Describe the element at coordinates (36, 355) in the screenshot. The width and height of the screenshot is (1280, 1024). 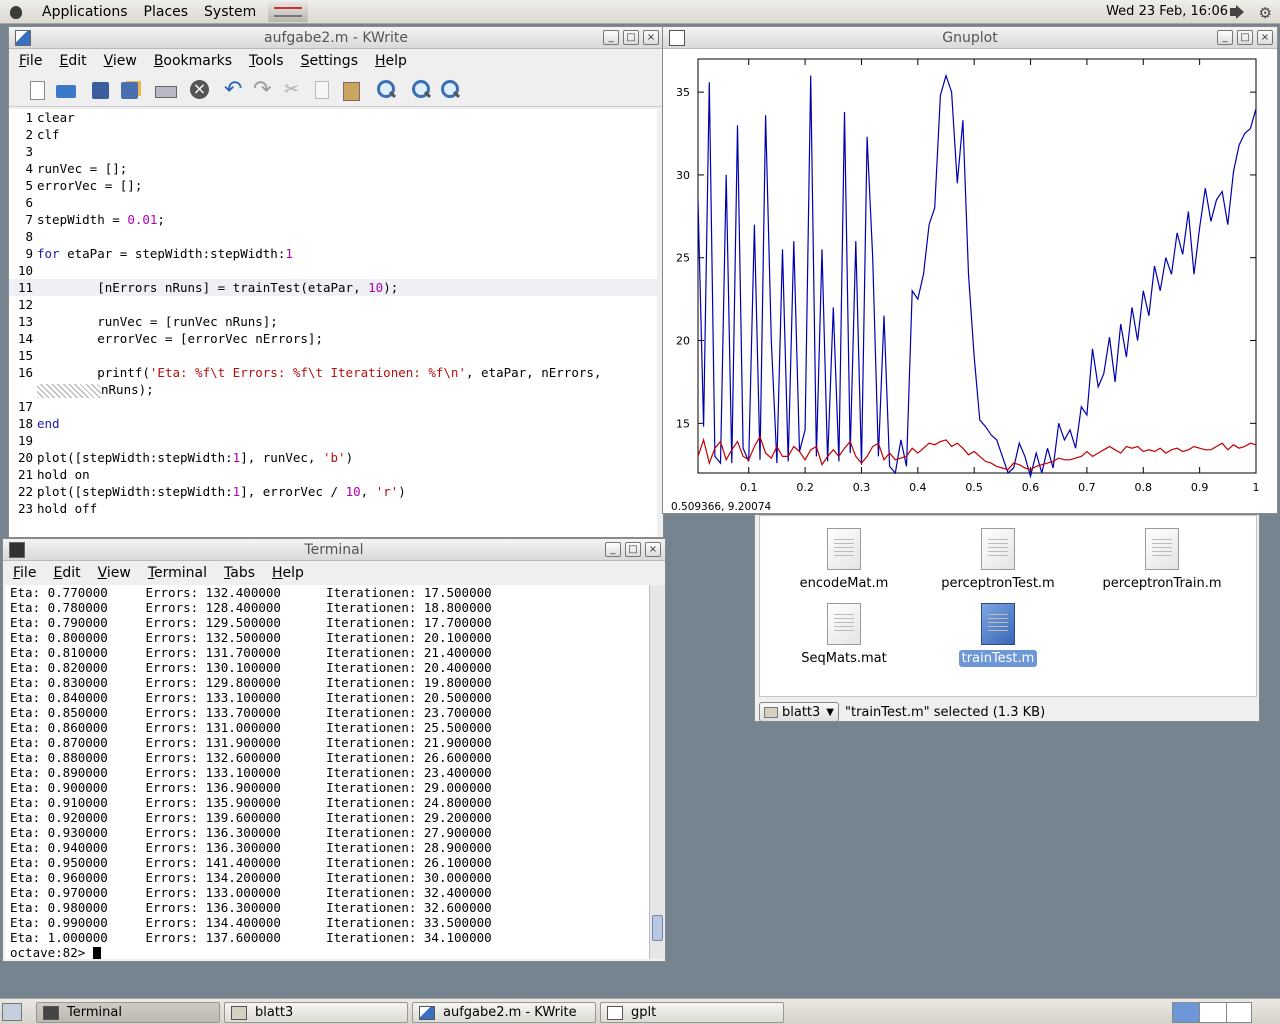
I see `code-text` at that location.